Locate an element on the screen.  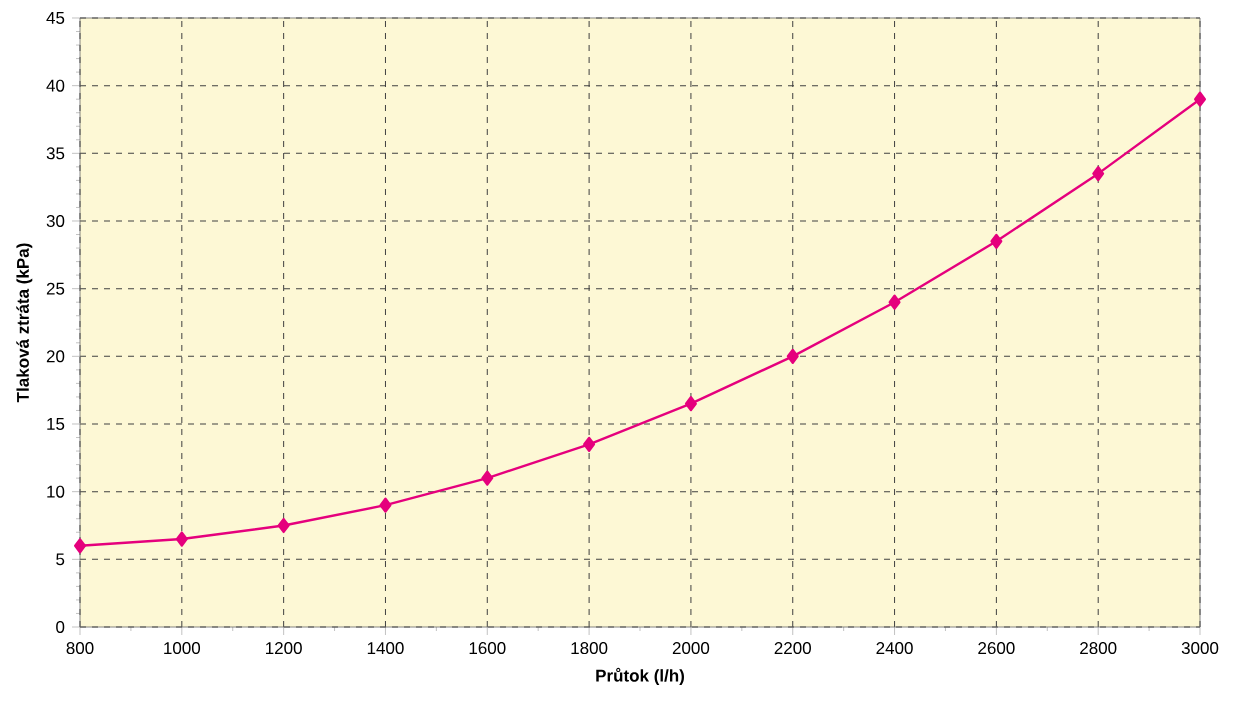
y-tick-label: 10 is located at coordinates (56, 491).